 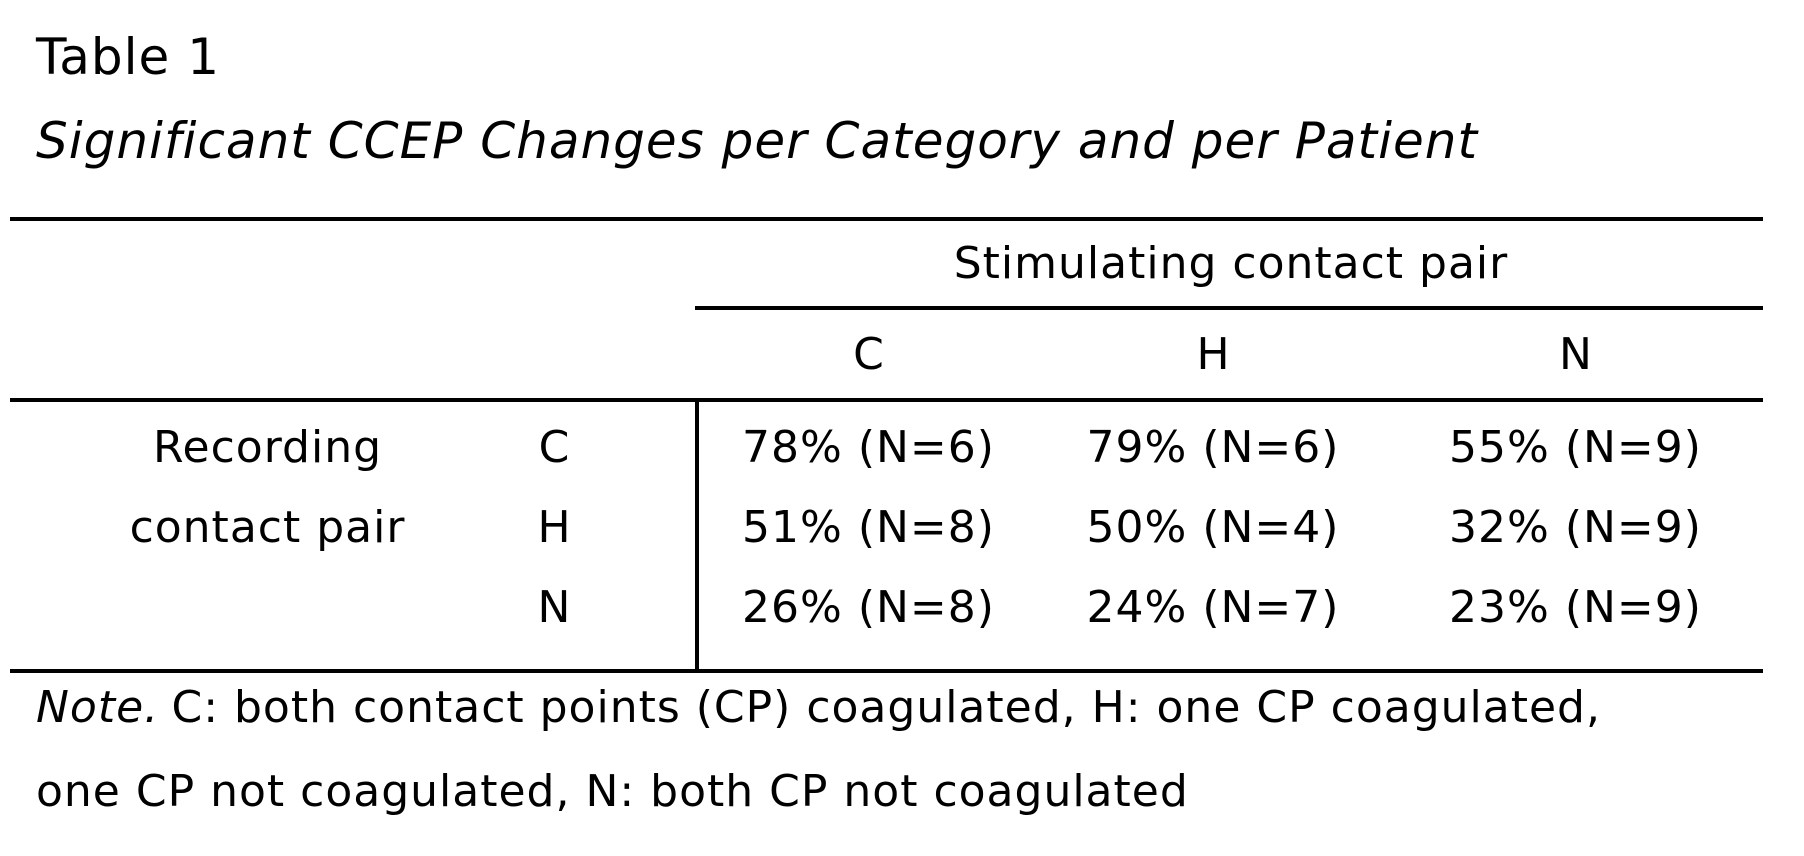 What do you see at coordinates (868, 527) in the screenshot?
I see `table-cell-h-c: 51% (N=8)` at bounding box center [868, 527].